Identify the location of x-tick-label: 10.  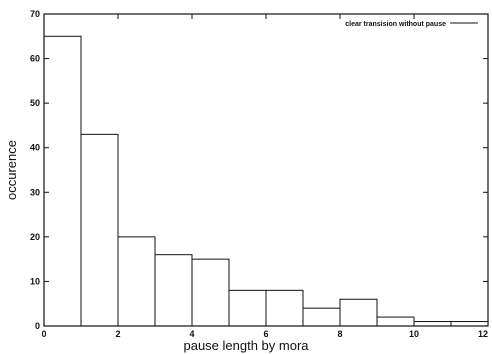
(414, 334).